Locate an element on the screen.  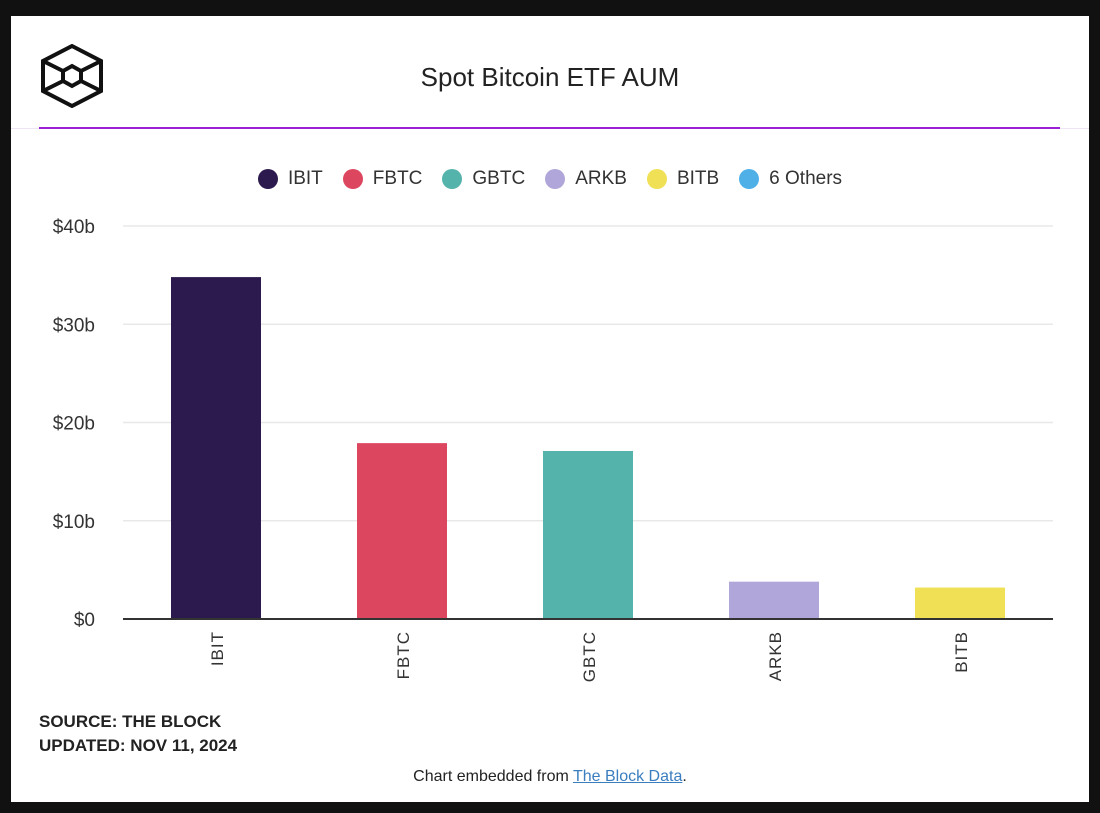
legend: IBIT FBTC GBTC ARKB BITB 6 Others is located at coordinates (550, 179).